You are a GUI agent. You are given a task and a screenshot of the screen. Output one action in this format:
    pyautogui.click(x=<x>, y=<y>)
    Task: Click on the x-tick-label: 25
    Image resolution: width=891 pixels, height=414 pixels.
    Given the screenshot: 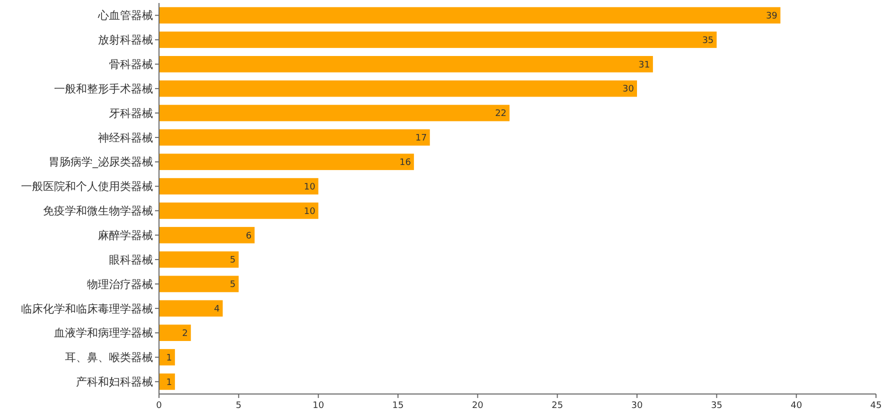 What is the action you would take?
    pyautogui.click(x=558, y=406)
    